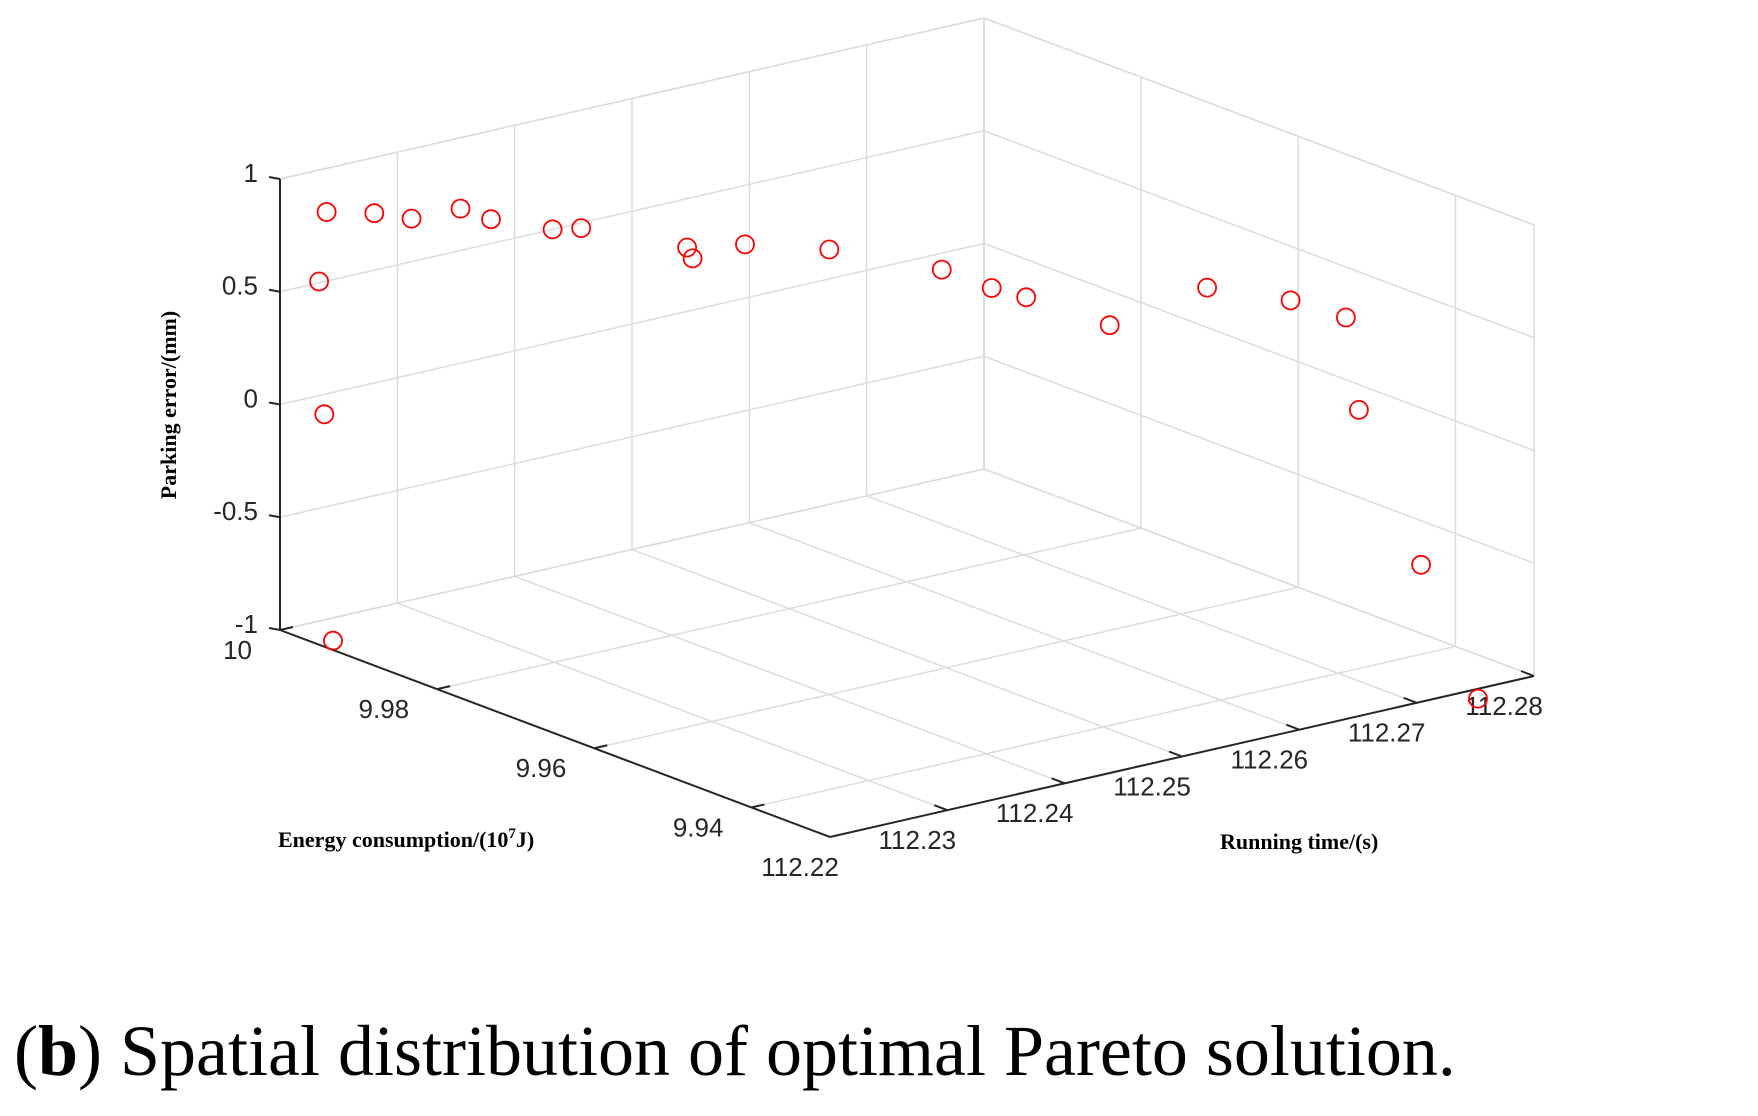 The image size is (1758, 1116). Describe the element at coordinates (237, 650) in the screenshot. I see `y-tick-label: 10` at that location.